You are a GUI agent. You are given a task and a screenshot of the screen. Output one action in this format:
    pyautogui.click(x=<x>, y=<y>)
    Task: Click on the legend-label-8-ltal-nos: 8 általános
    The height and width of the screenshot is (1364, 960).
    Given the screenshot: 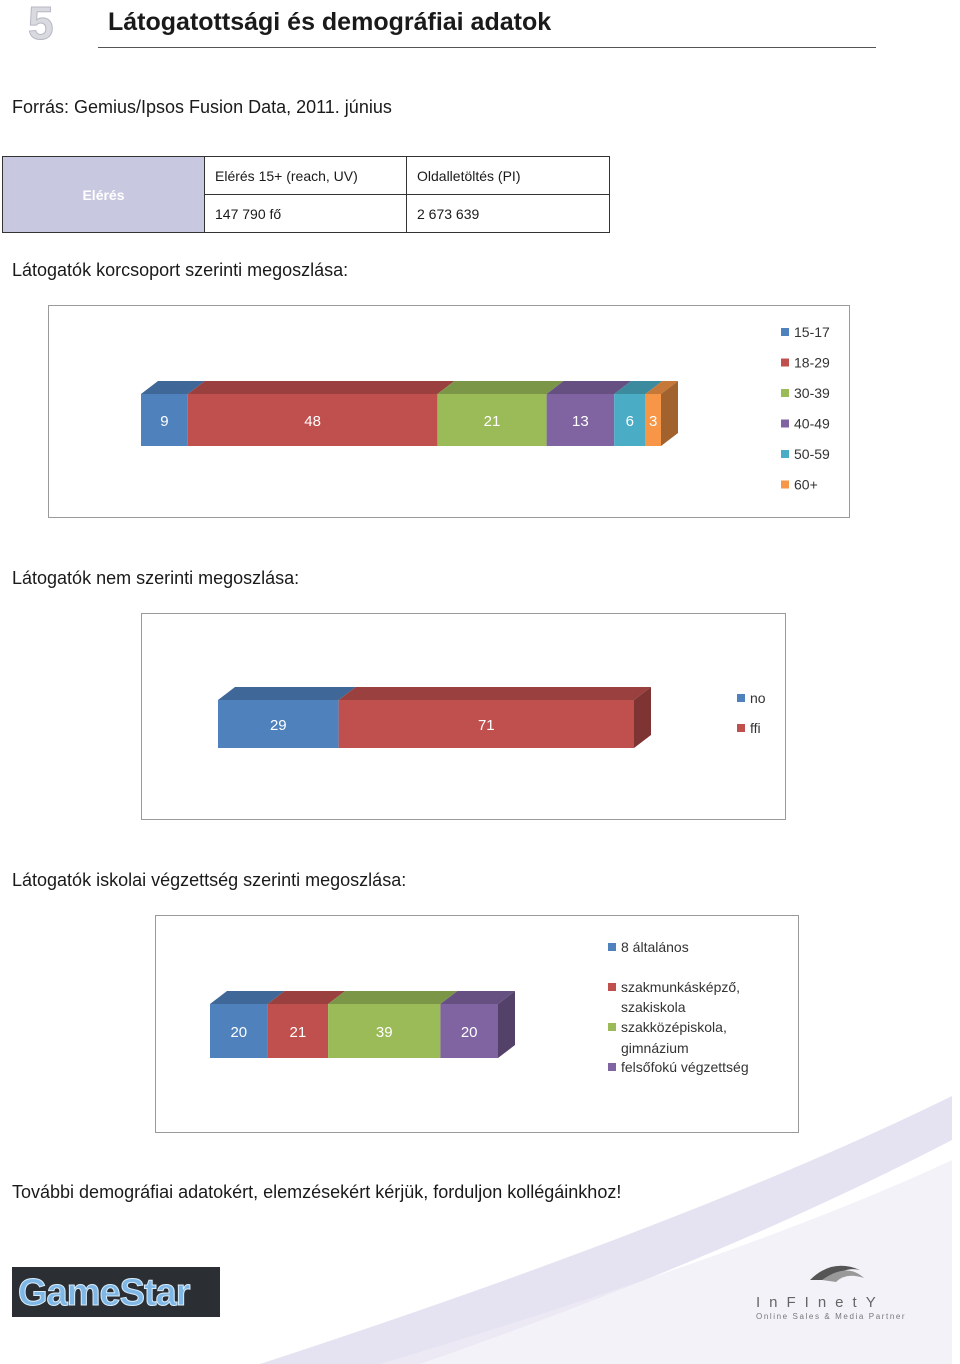 What is the action you would take?
    pyautogui.click(x=655, y=947)
    